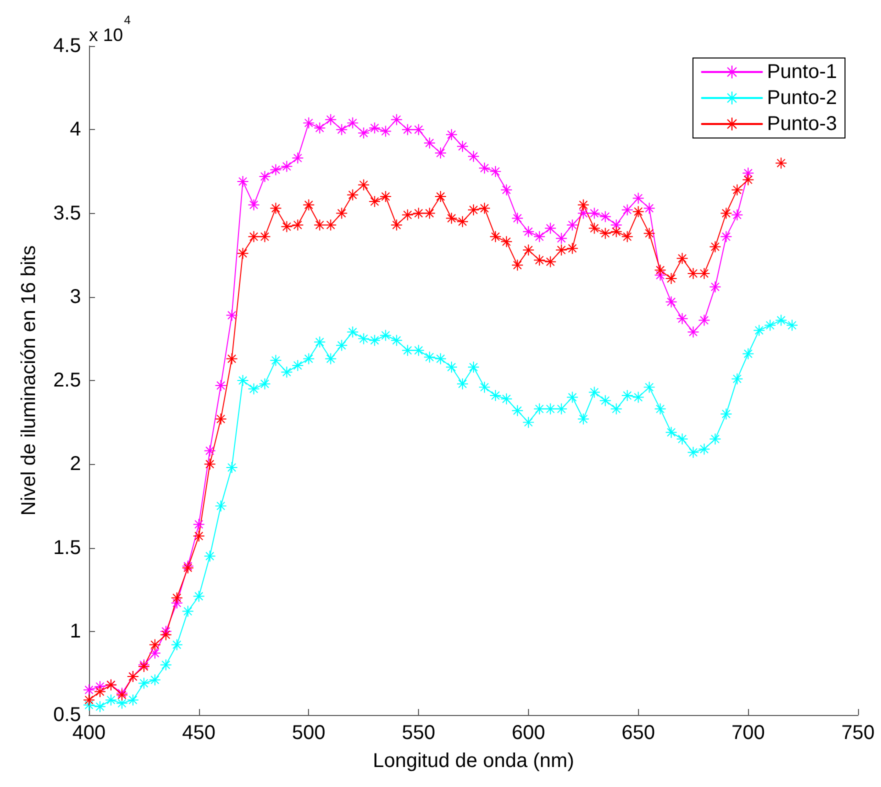  I want to click on legend-label: Punto-2, so click(802, 98).